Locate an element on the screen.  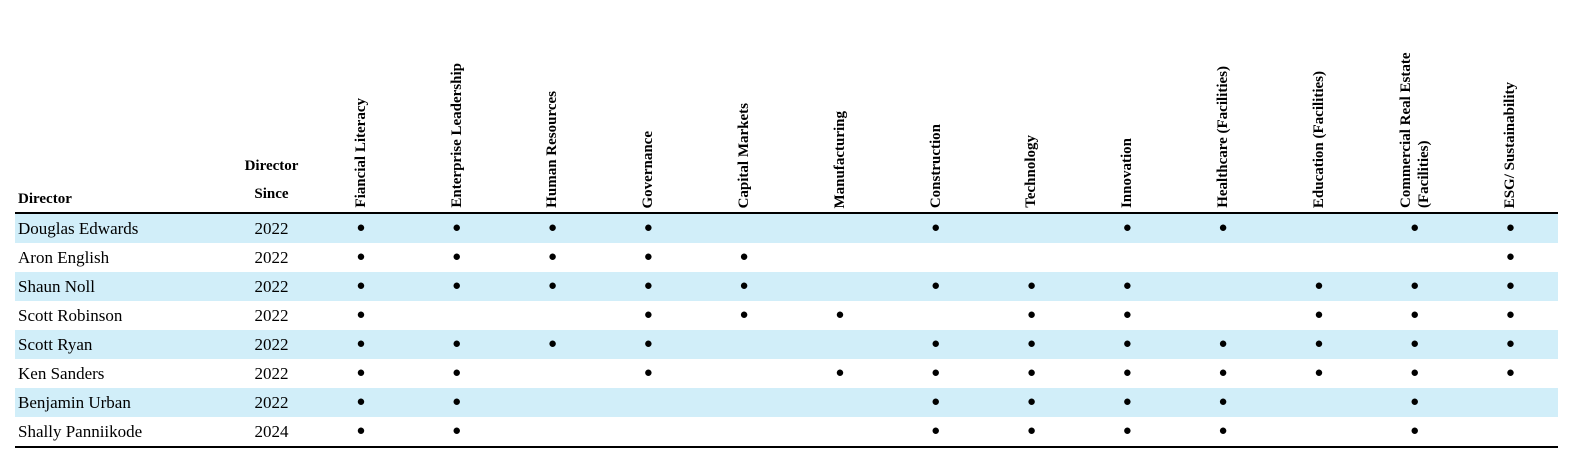
skill-header: Human Resources is located at coordinates (552, 107).